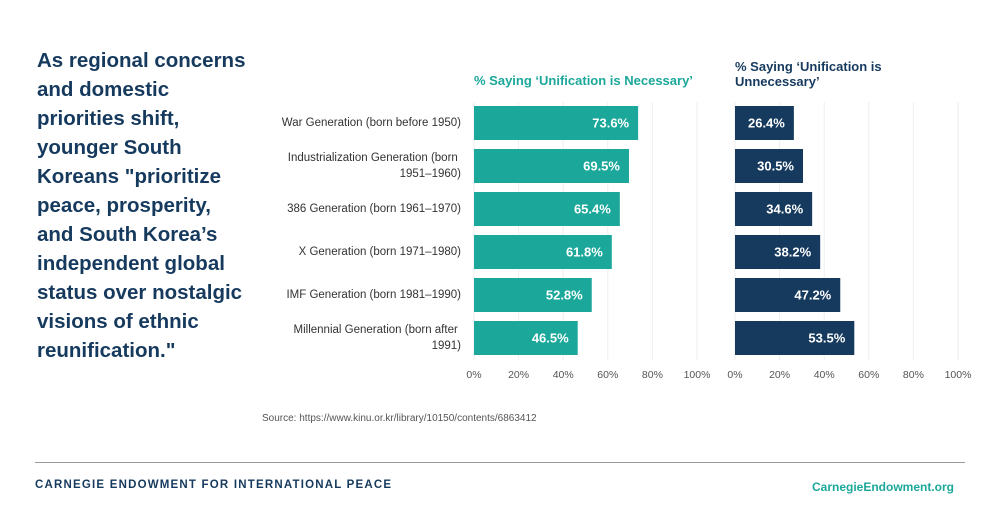 The width and height of the screenshot is (1000, 524). I want to click on value-label: 47.2%, so click(812, 294).